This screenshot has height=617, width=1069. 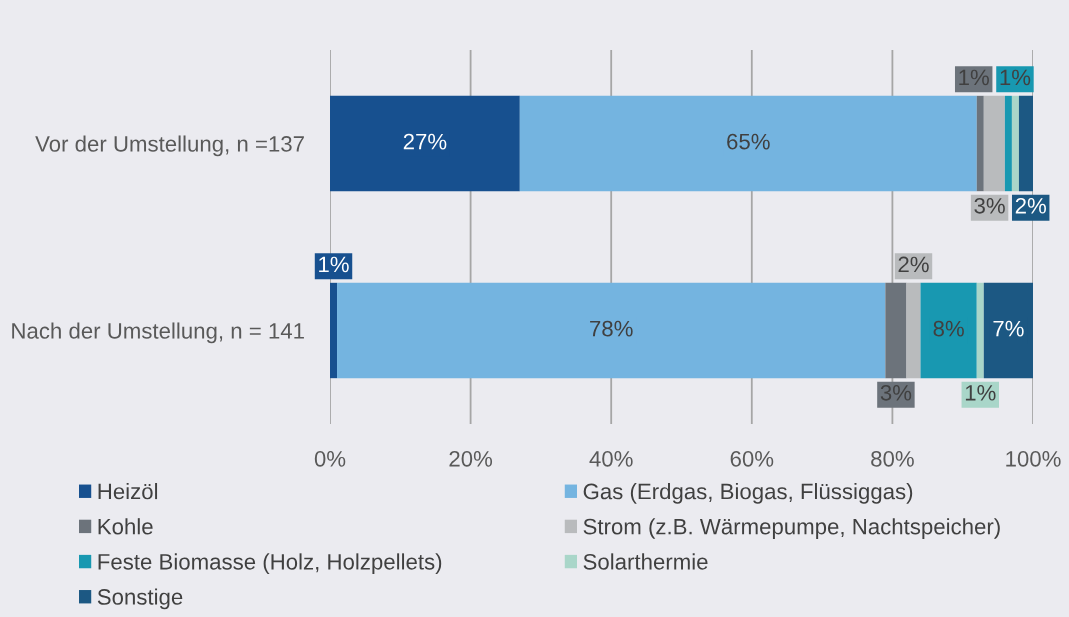 What do you see at coordinates (1008, 328) in the screenshot?
I see `data-label: 7%` at bounding box center [1008, 328].